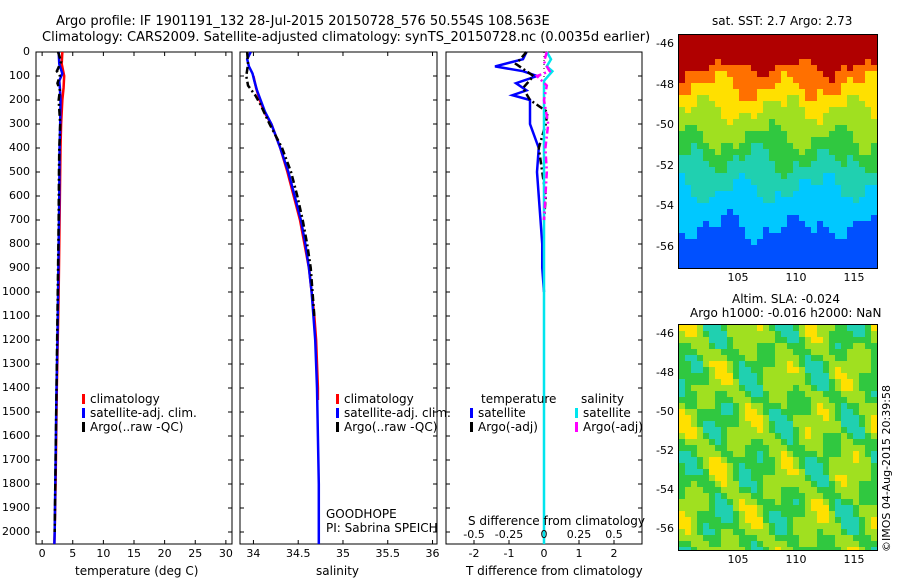  What do you see at coordinates (164, 553) in the screenshot?
I see `x-tick-label: 20` at bounding box center [164, 553].